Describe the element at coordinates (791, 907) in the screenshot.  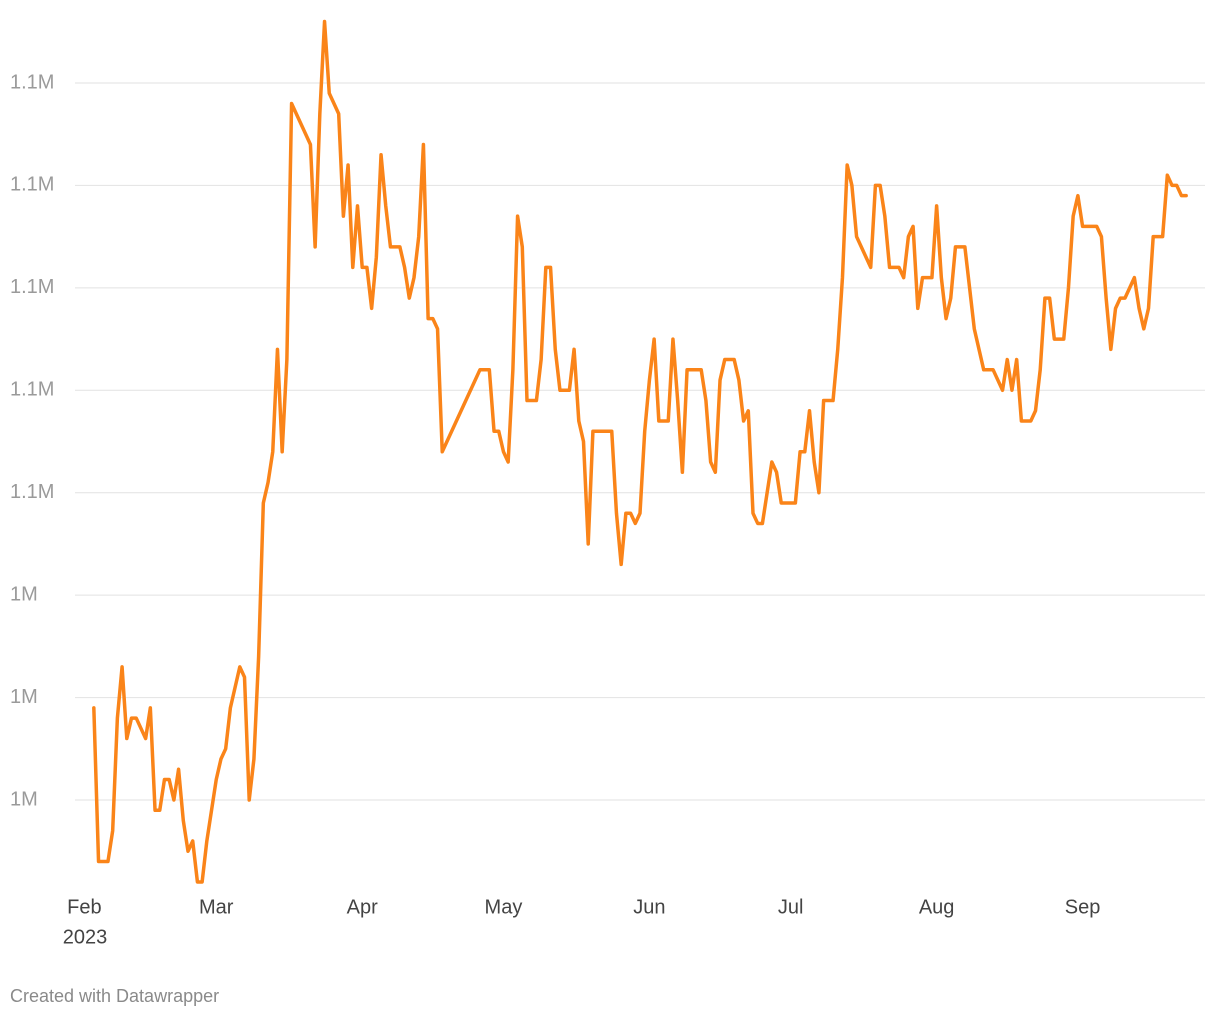
I see `x-tick-label: Jul` at that location.